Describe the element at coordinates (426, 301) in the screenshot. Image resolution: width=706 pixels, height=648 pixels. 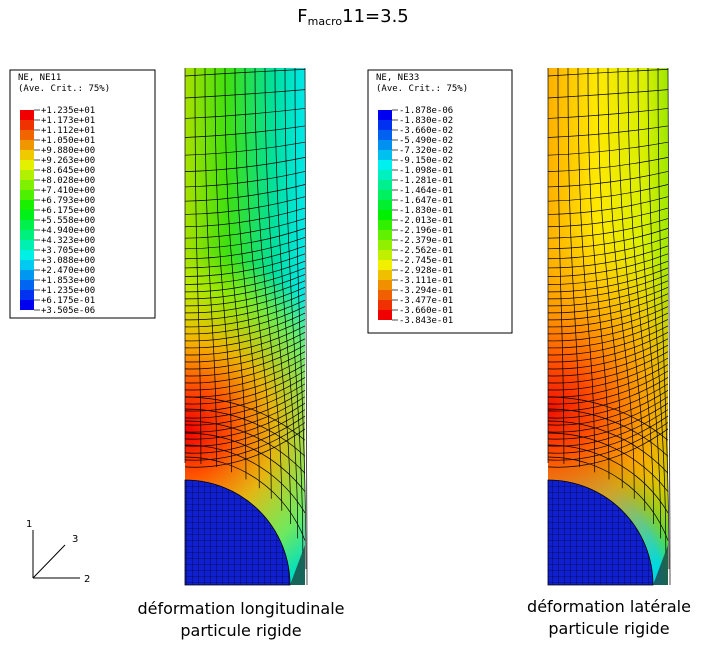
I see `legend-label: -3.477e-01` at that location.